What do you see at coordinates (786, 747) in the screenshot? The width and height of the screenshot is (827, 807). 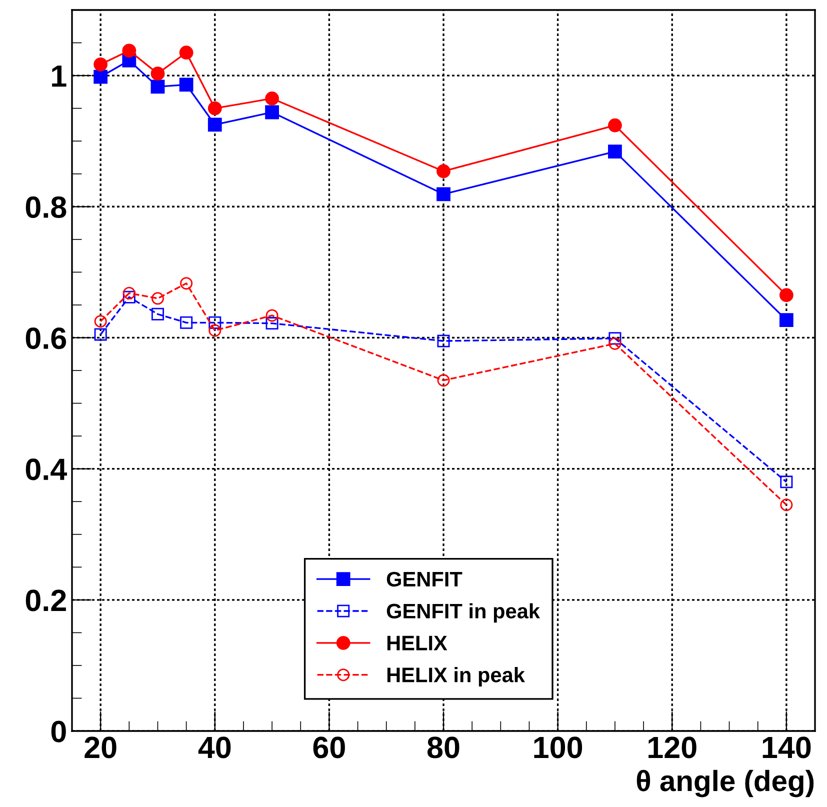 I see `x-tick-label: 140` at bounding box center [786, 747].